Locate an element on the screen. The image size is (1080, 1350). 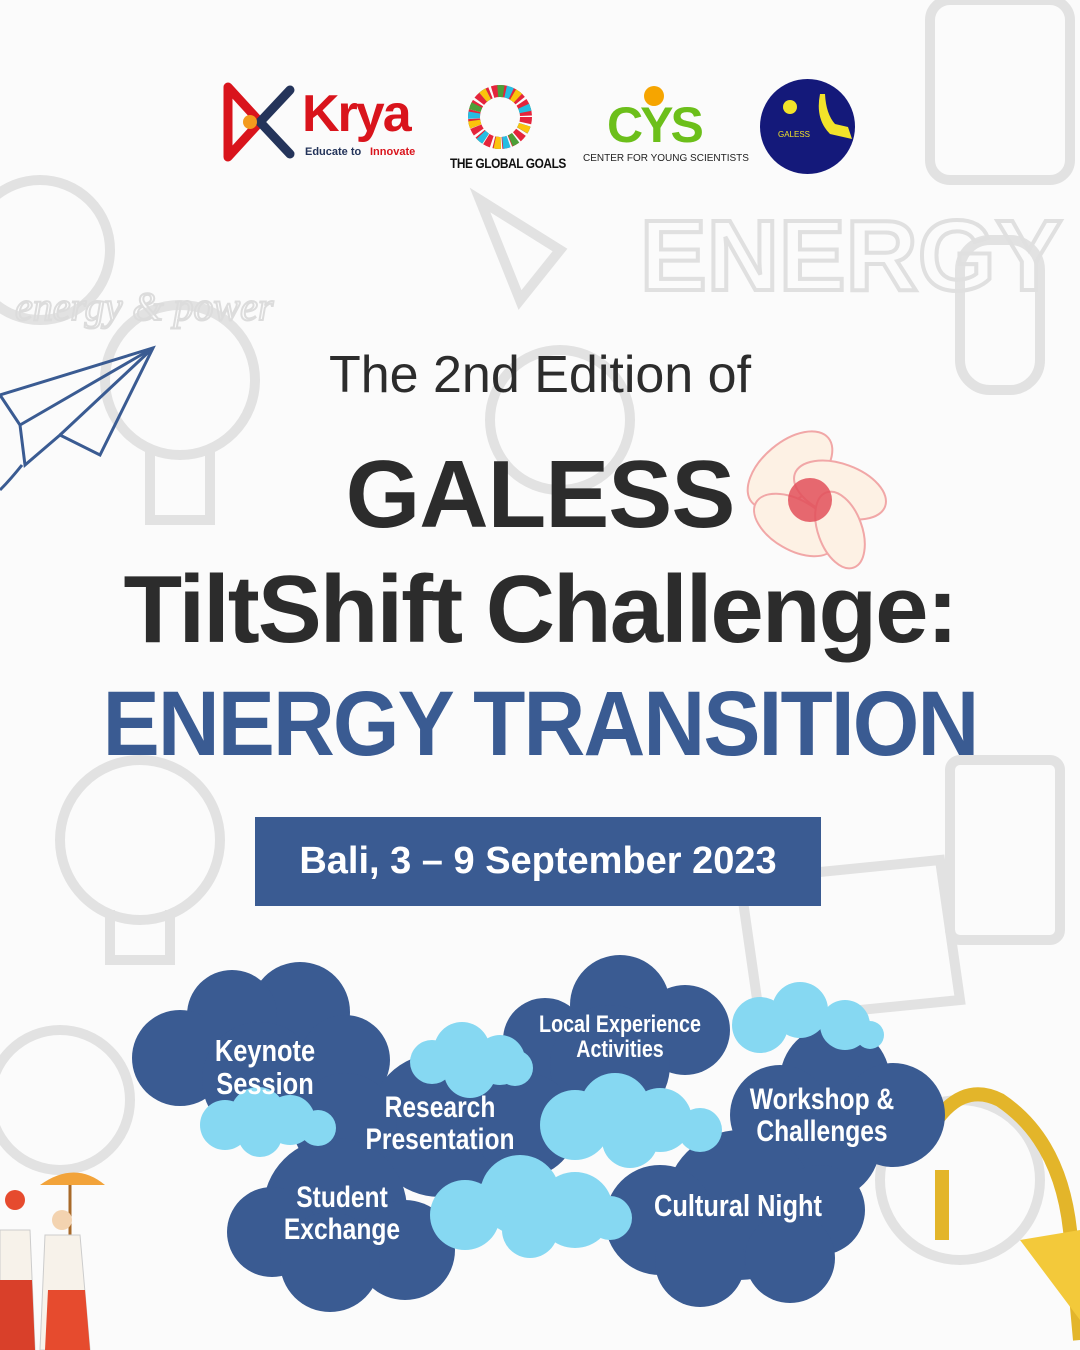
balinese-gate-ornament-icon is located at coordinates (1001, 1214).